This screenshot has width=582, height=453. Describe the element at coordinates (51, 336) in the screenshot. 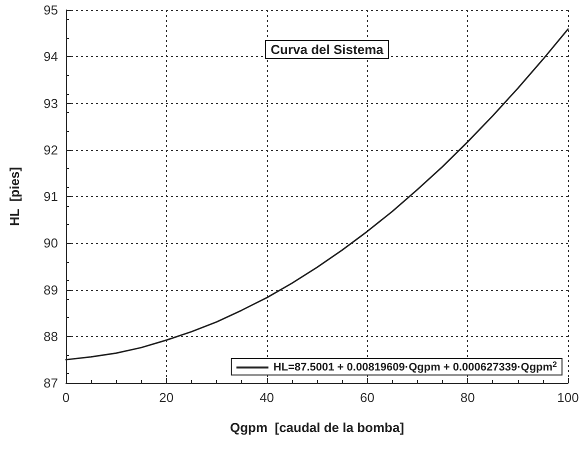

I see `y-tick-label: 88` at that location.